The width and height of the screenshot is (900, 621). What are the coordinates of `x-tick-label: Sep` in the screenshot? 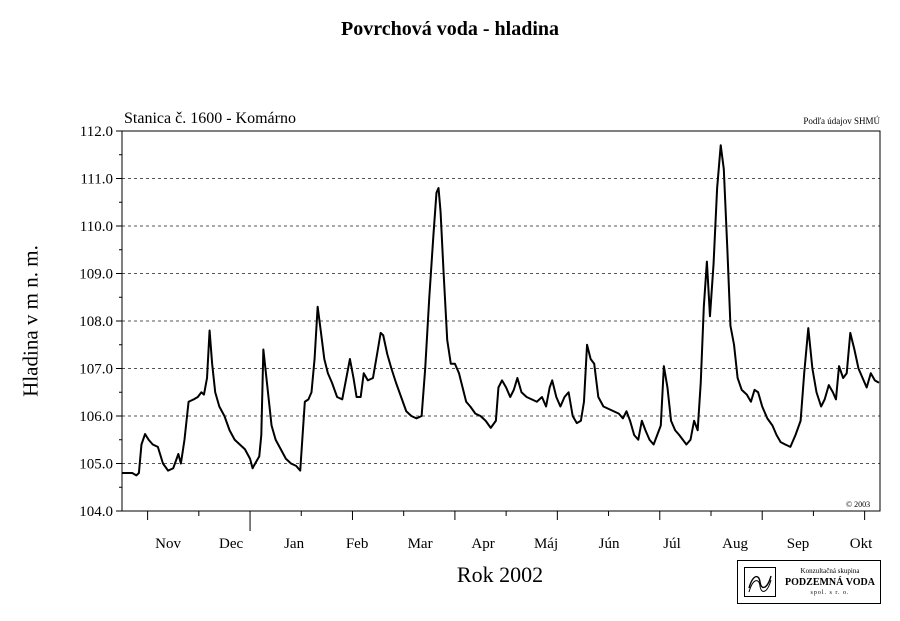 It's located at (798, 544).